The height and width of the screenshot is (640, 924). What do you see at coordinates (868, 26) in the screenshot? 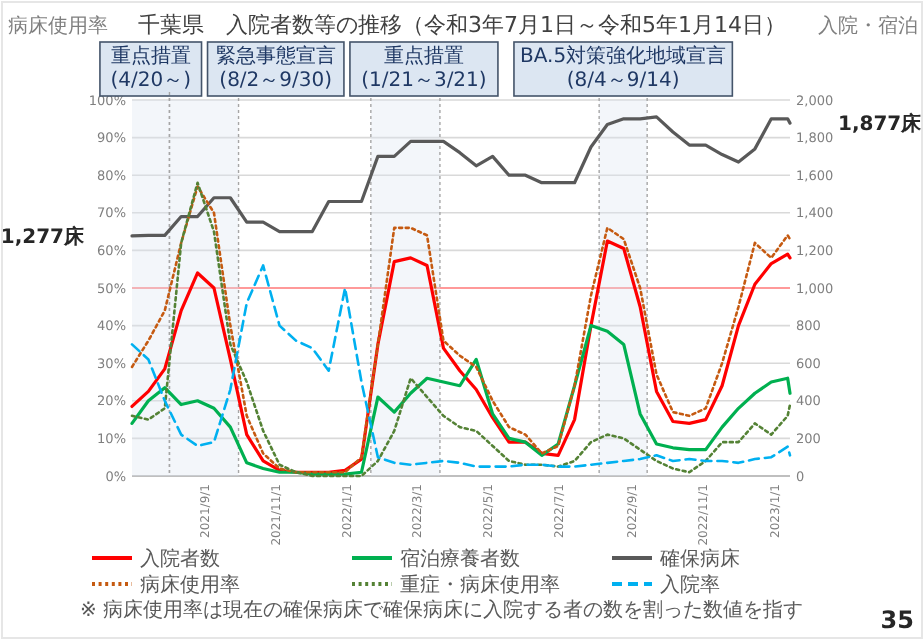
I see `y2-axis-title: 入院・宿泊` at bounding box center [868, 26].